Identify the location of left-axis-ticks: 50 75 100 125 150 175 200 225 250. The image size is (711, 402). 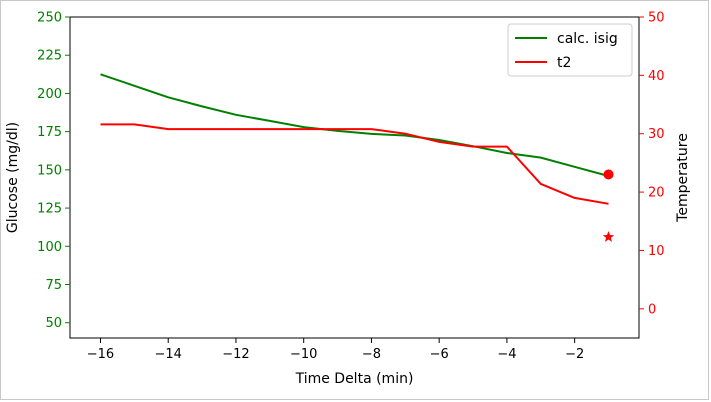
(53, 171).